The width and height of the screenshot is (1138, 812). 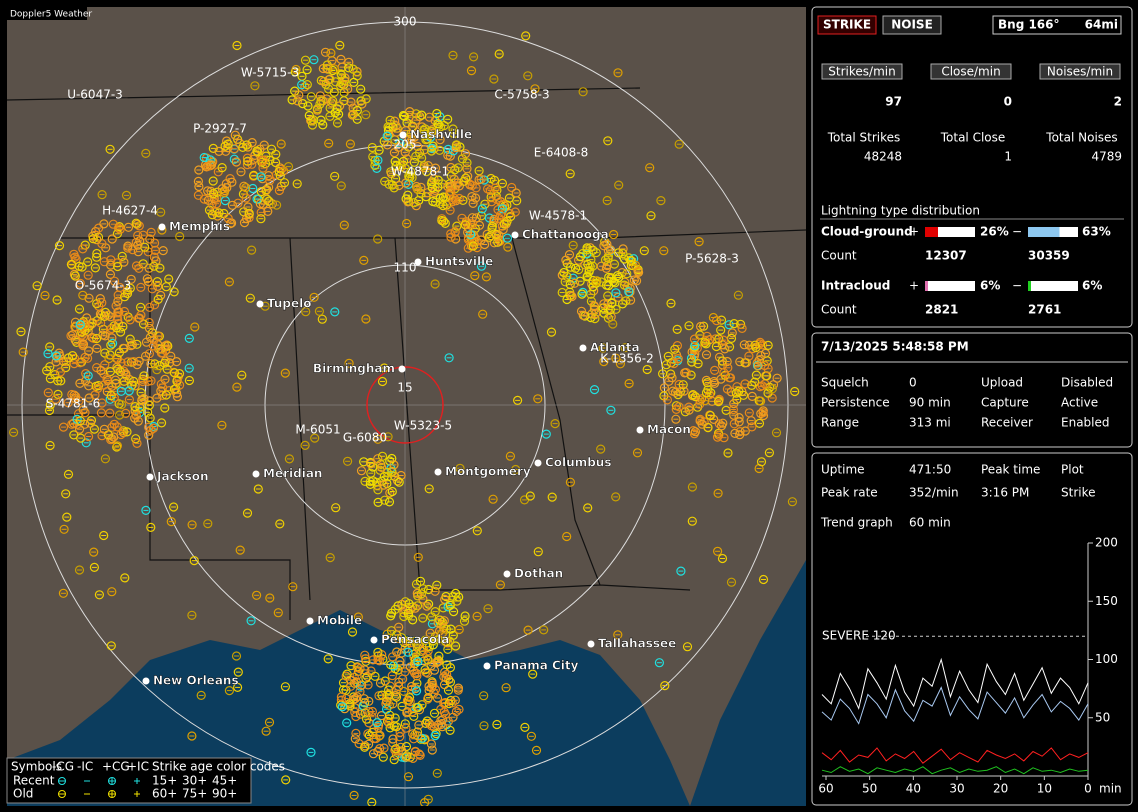 What do you see at coordinates (317, 430) in the screenshot?
I see `storm-label: M-6051` at bounding box center [317, 430].